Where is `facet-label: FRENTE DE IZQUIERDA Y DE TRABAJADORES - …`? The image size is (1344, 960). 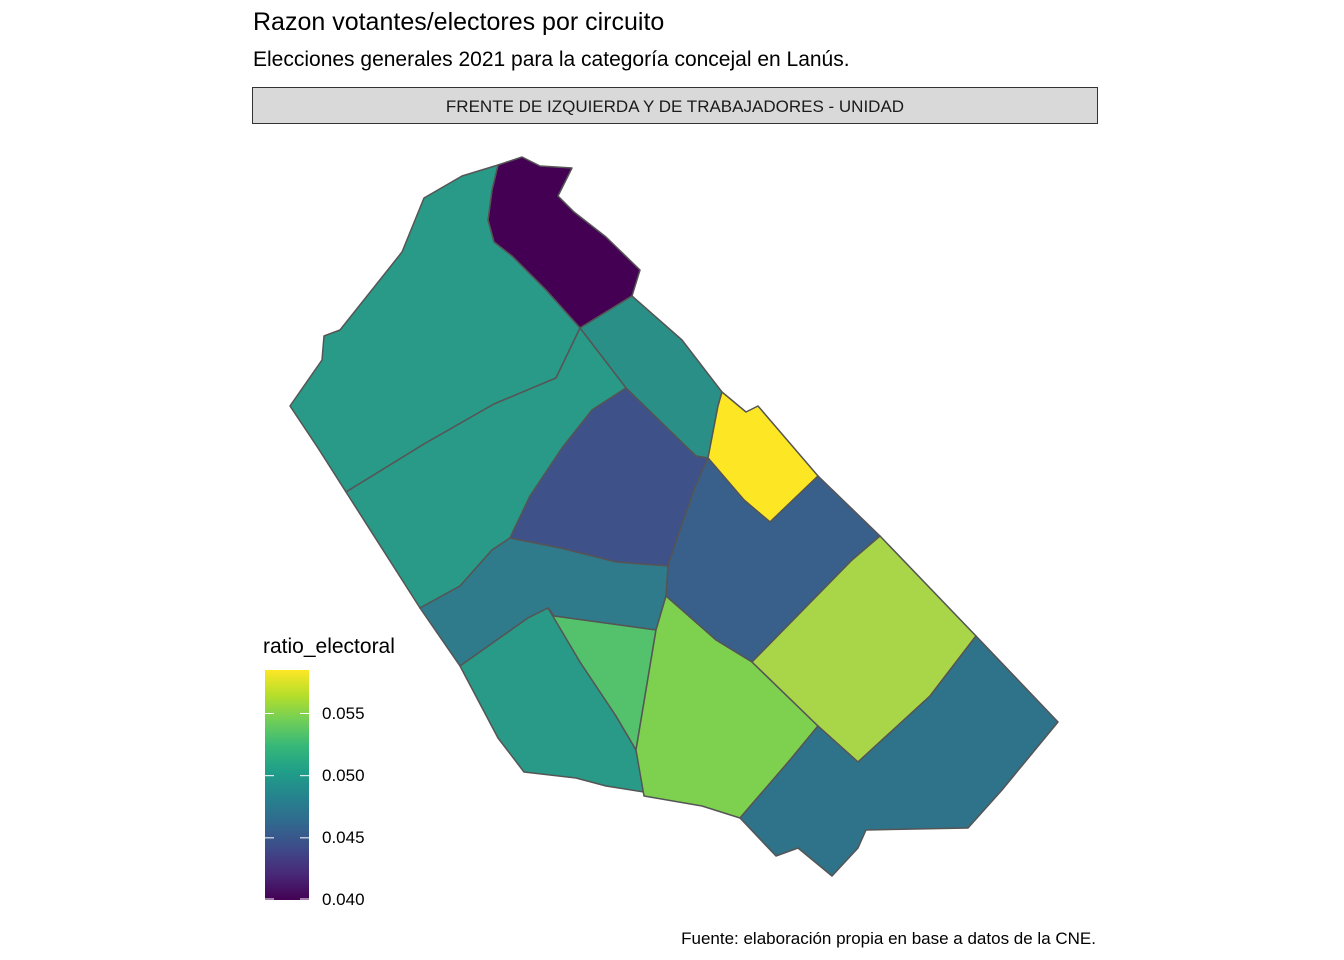
facet-label: FRENTE DE IZQUIERDA Y DE TRABAJADORES - … is located at coordinates (675, 106).